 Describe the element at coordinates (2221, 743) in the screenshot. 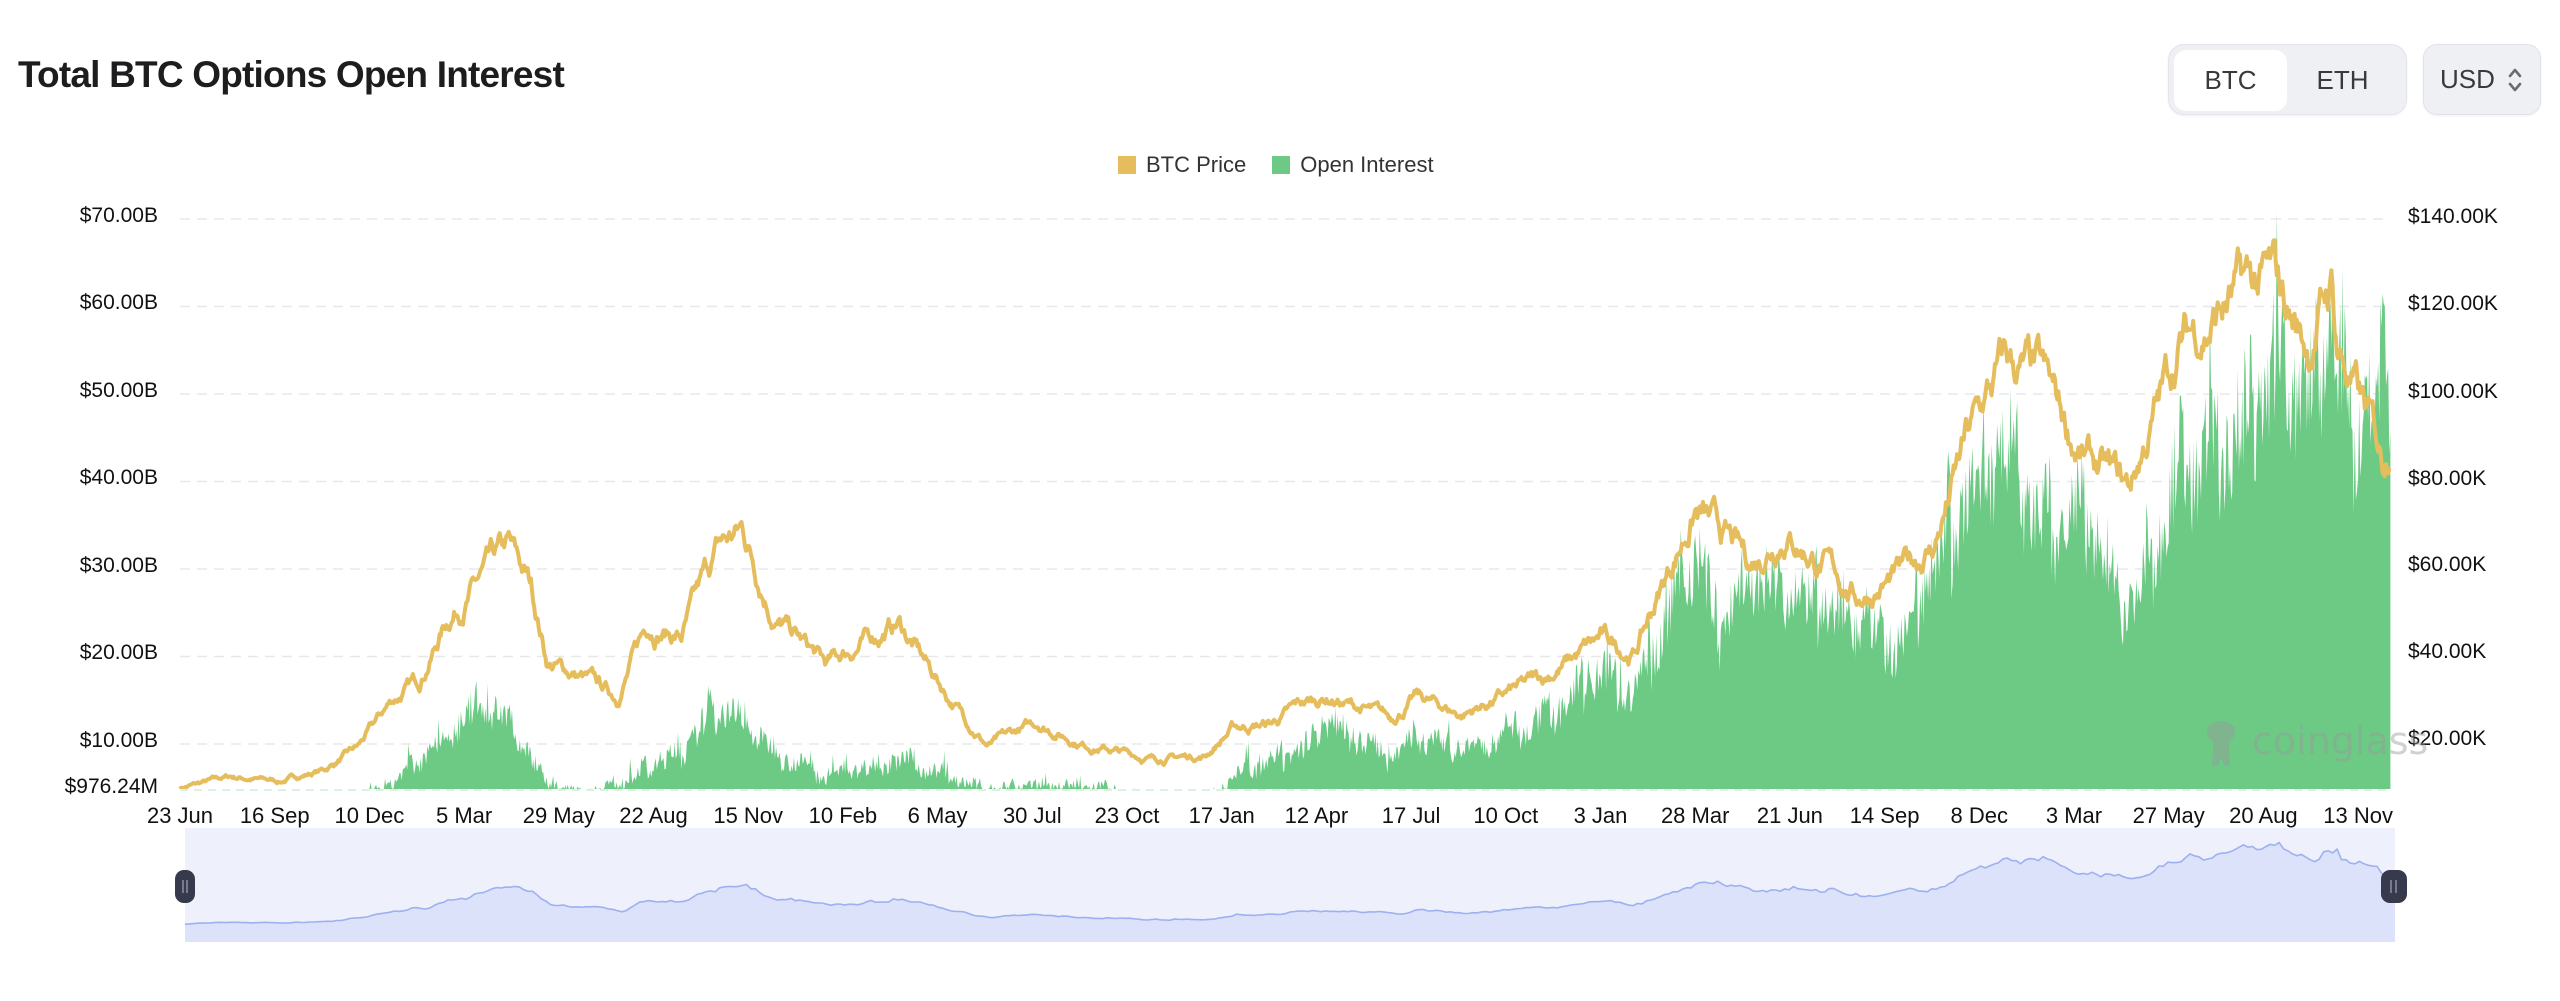

I see `coinglass-logo-icon` at that location.